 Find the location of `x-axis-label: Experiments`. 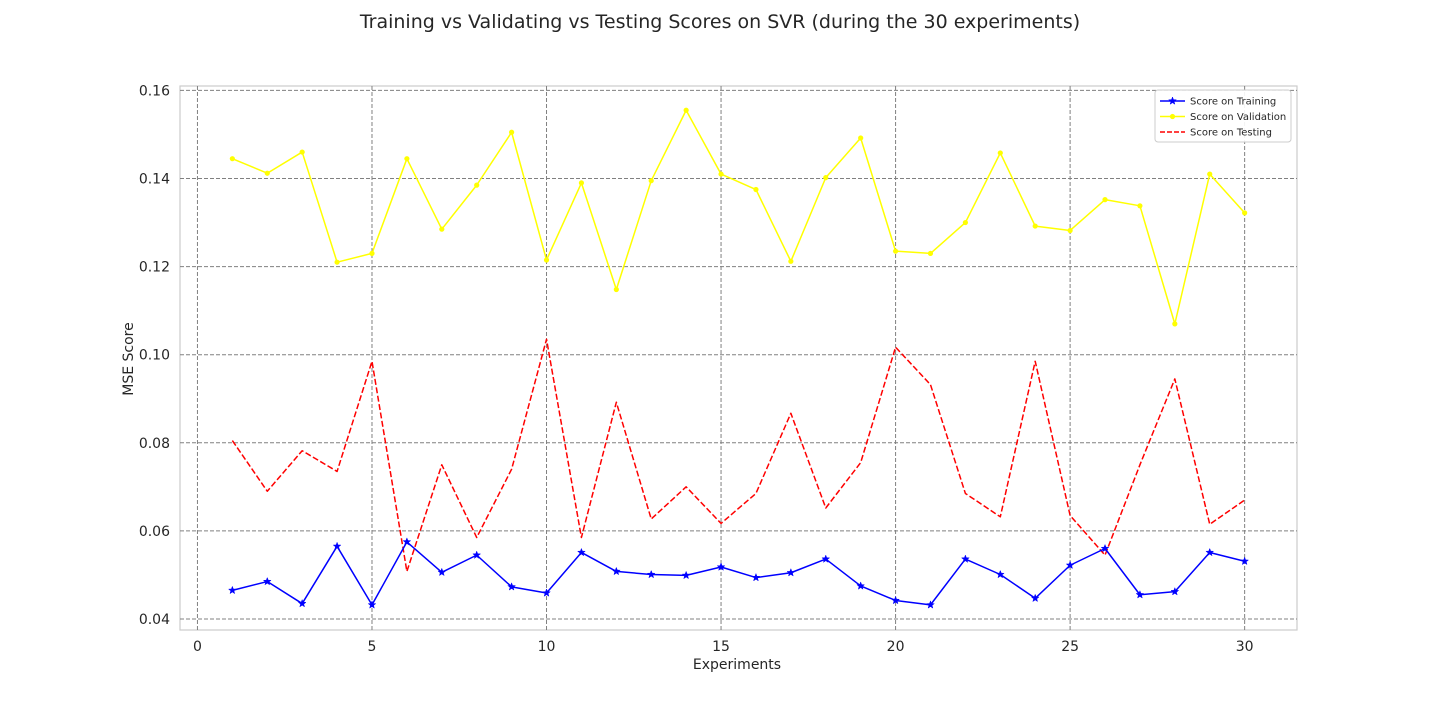

x-axis-label: Experiments is located at coordinates (737, 665).